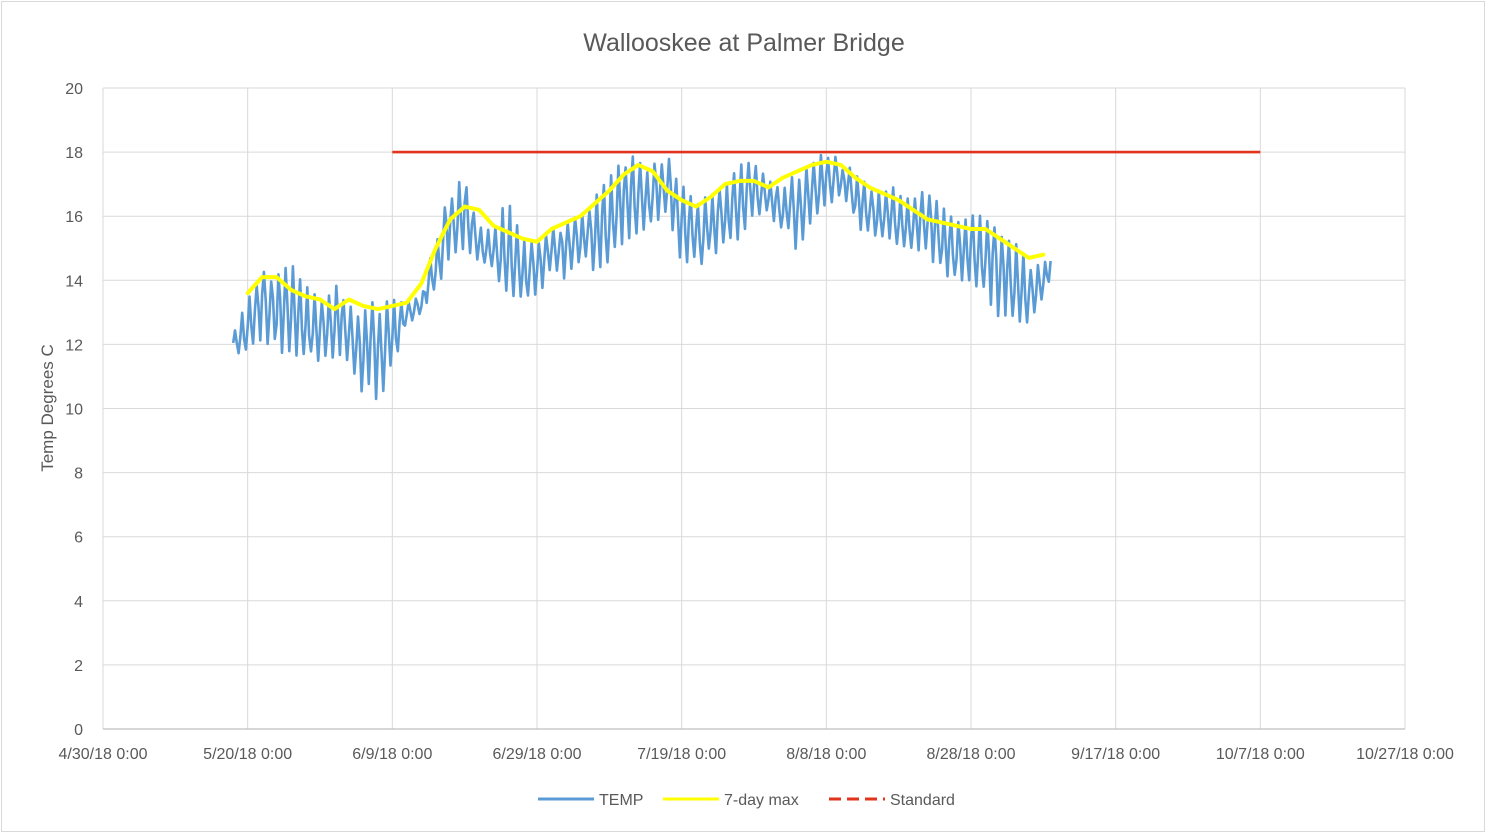  I want to click on chart-title: Wallooskee at Palmer Bridge, so click(743, 43).